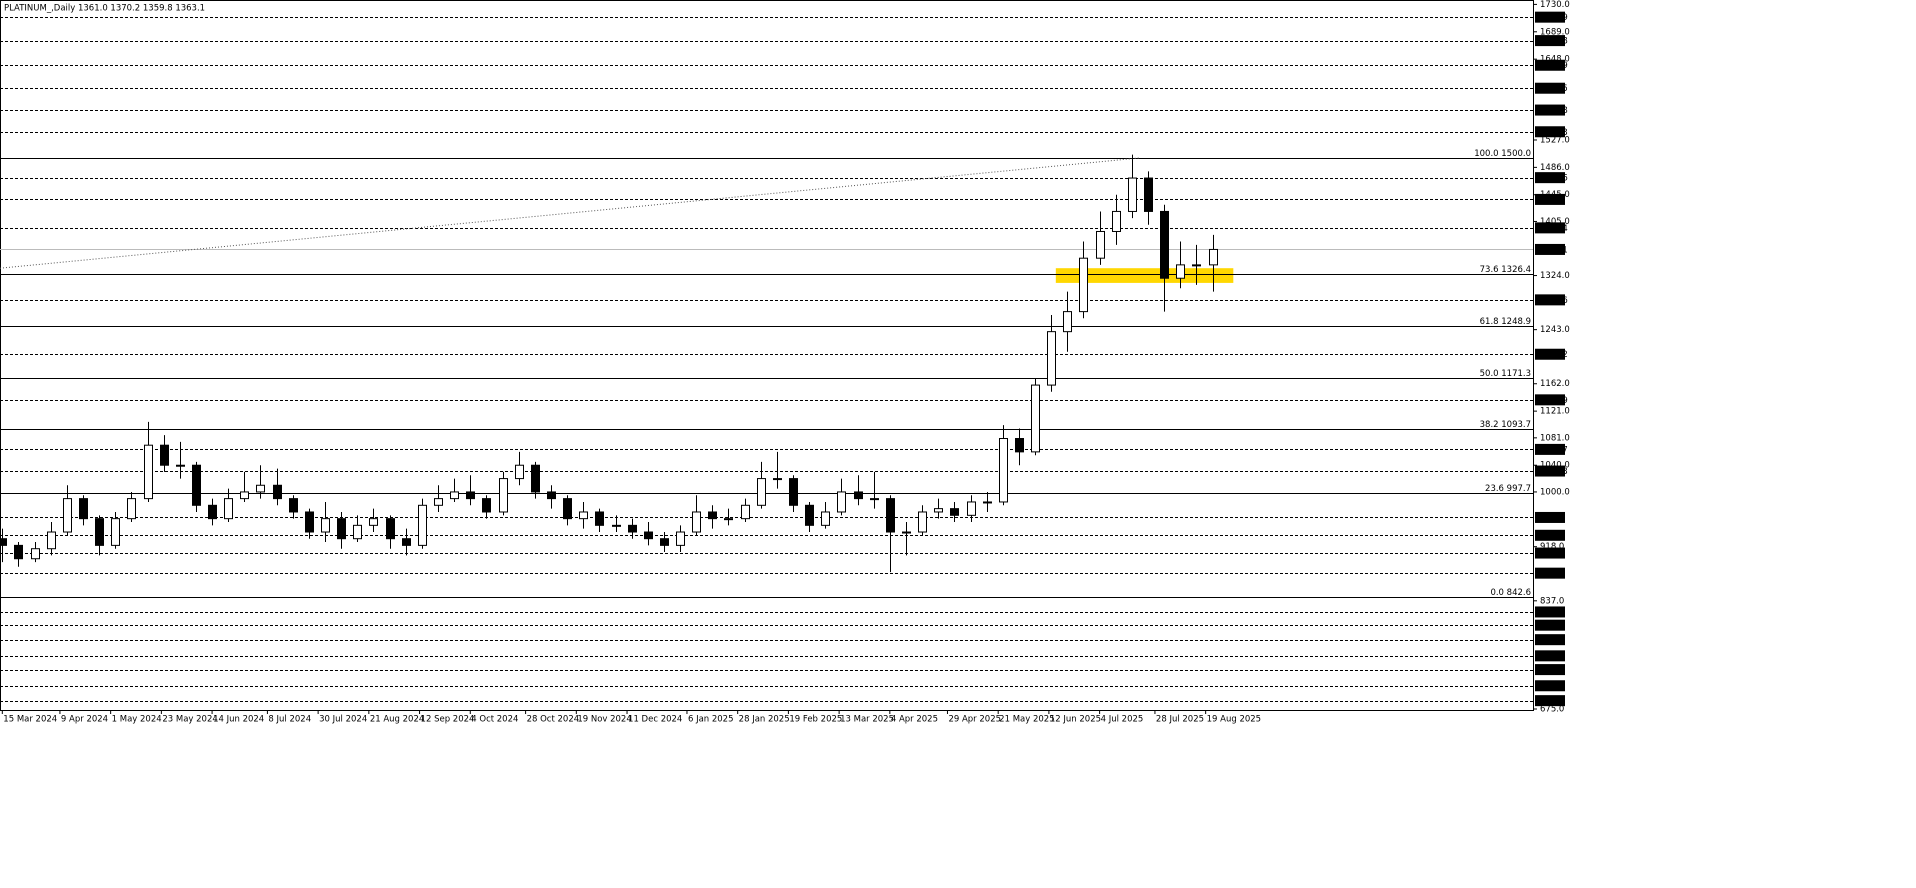 The image size is (1916, 888). I want to click on fib-label: 73.6 1326.4, so click(1505, 270).